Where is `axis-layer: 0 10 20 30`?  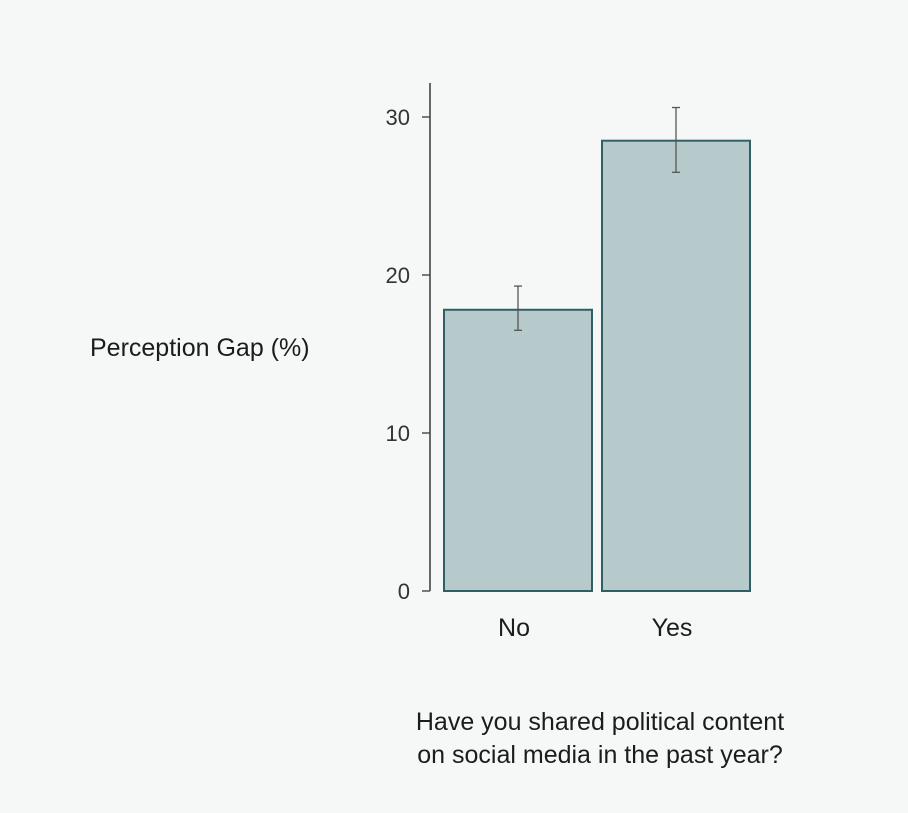
axis-layer: 0 10 20 30 is located at coordinates (408, 343).